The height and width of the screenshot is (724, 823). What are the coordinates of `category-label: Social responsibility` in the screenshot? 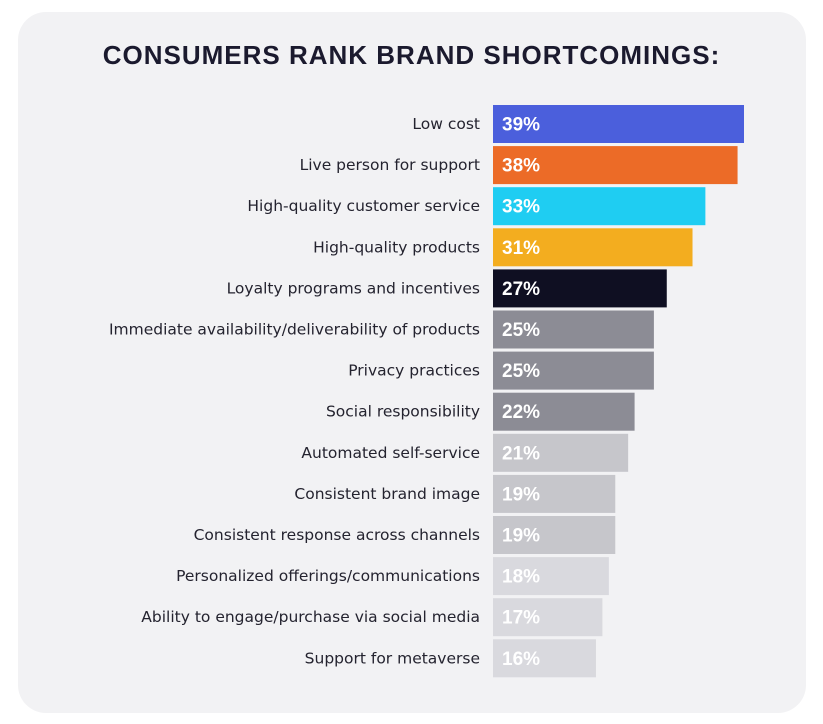 It's located at (403, 412).